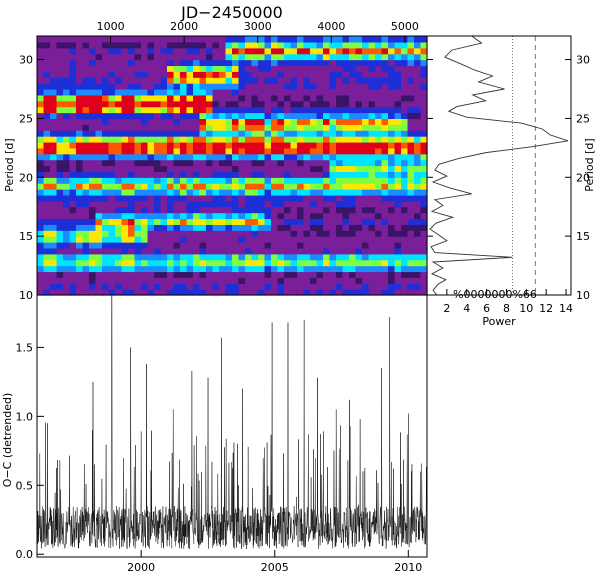 This screenshot has width=600, height=574. What do you see at coordinates (141, 567) in the screenshot?
I see `oc-x-tick-label: 2000` at bounding box center [141, 567].